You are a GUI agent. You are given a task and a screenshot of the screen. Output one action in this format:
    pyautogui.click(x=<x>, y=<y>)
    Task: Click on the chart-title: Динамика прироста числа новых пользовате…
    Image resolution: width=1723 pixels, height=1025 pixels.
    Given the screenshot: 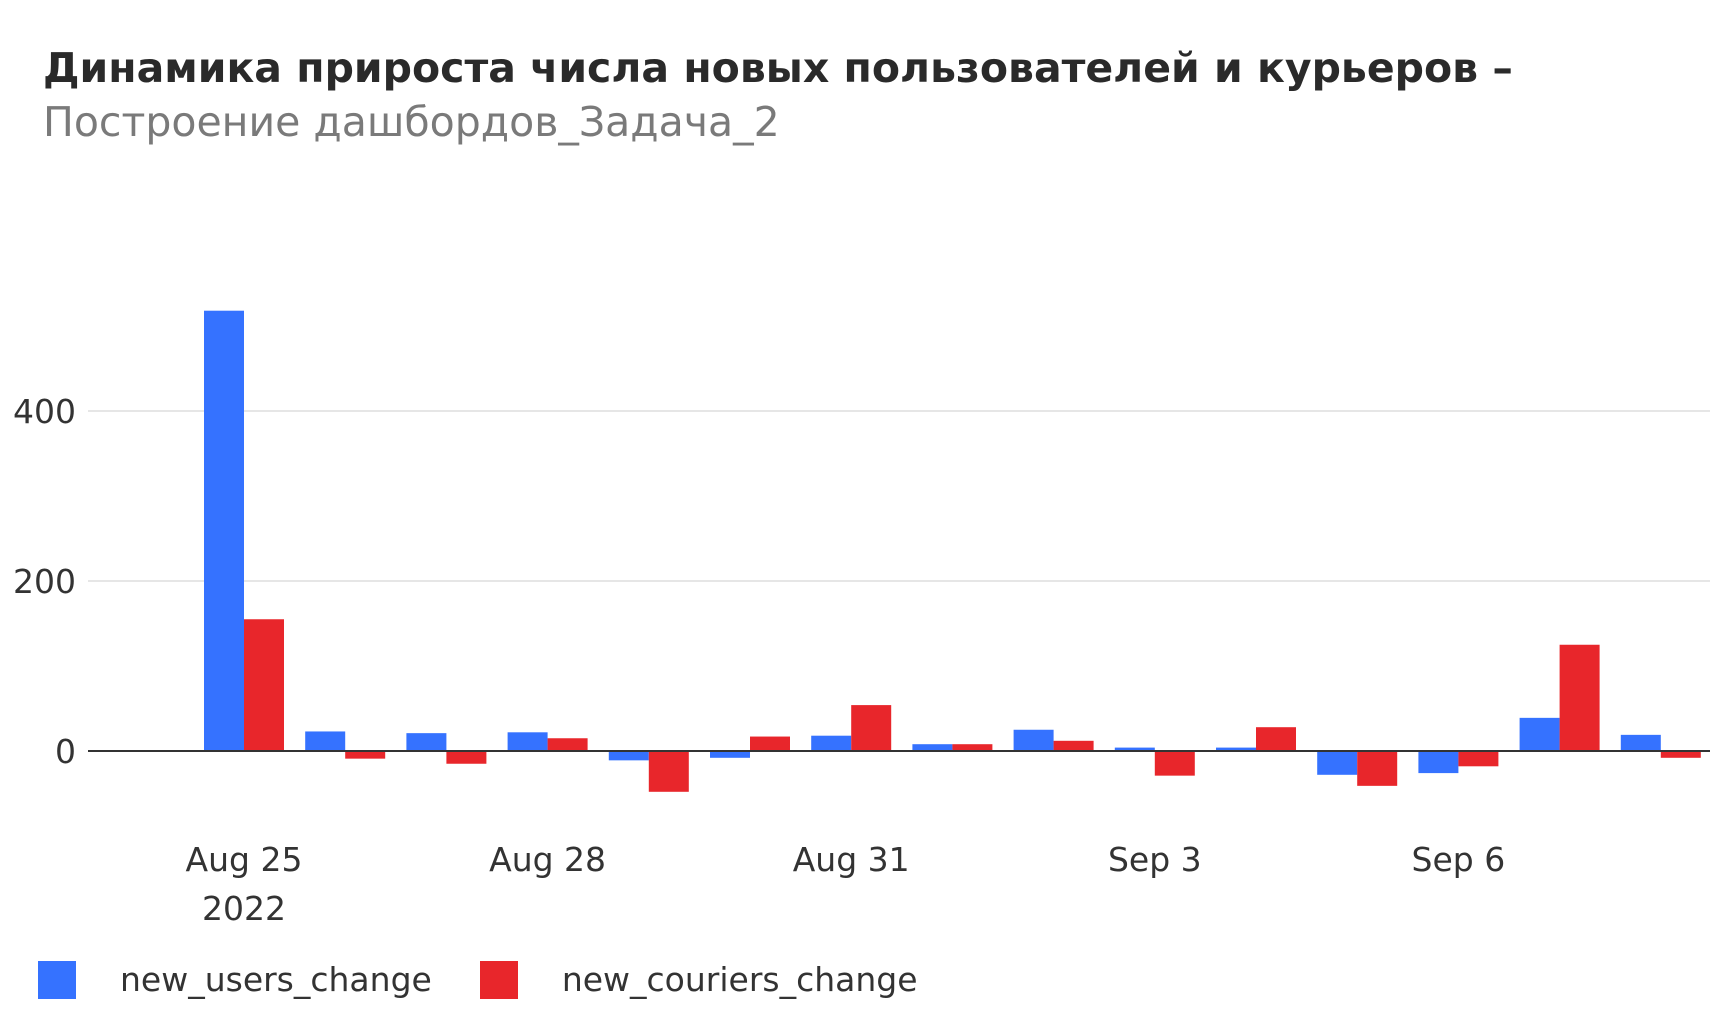 What is the action you would take?
    pyautogui.click(x=778, y=68)
    